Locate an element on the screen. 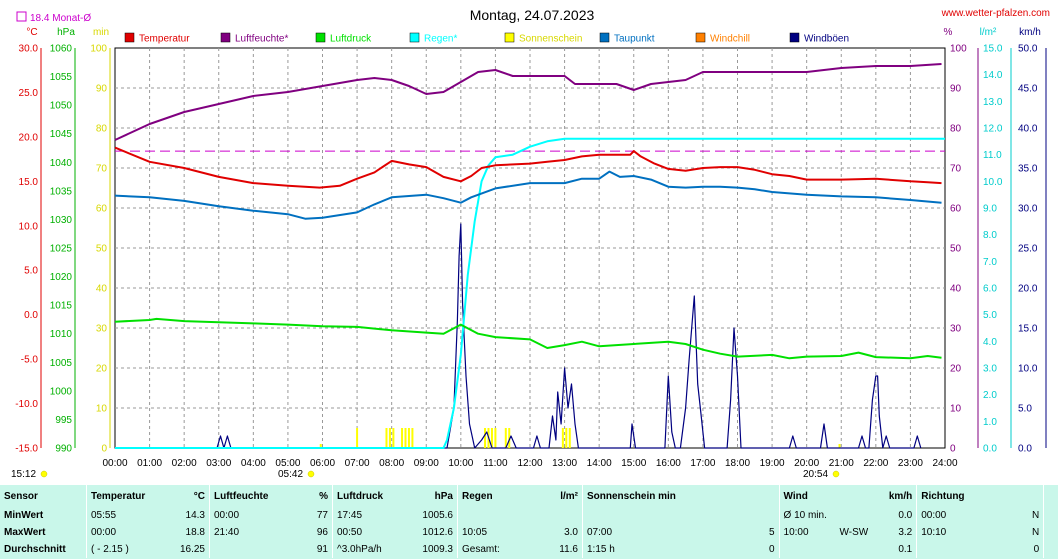 Image resolution: width=1058 pixels, height=559 pixels. wind-max-time: 10:00 is located at coordinates (807, 532).